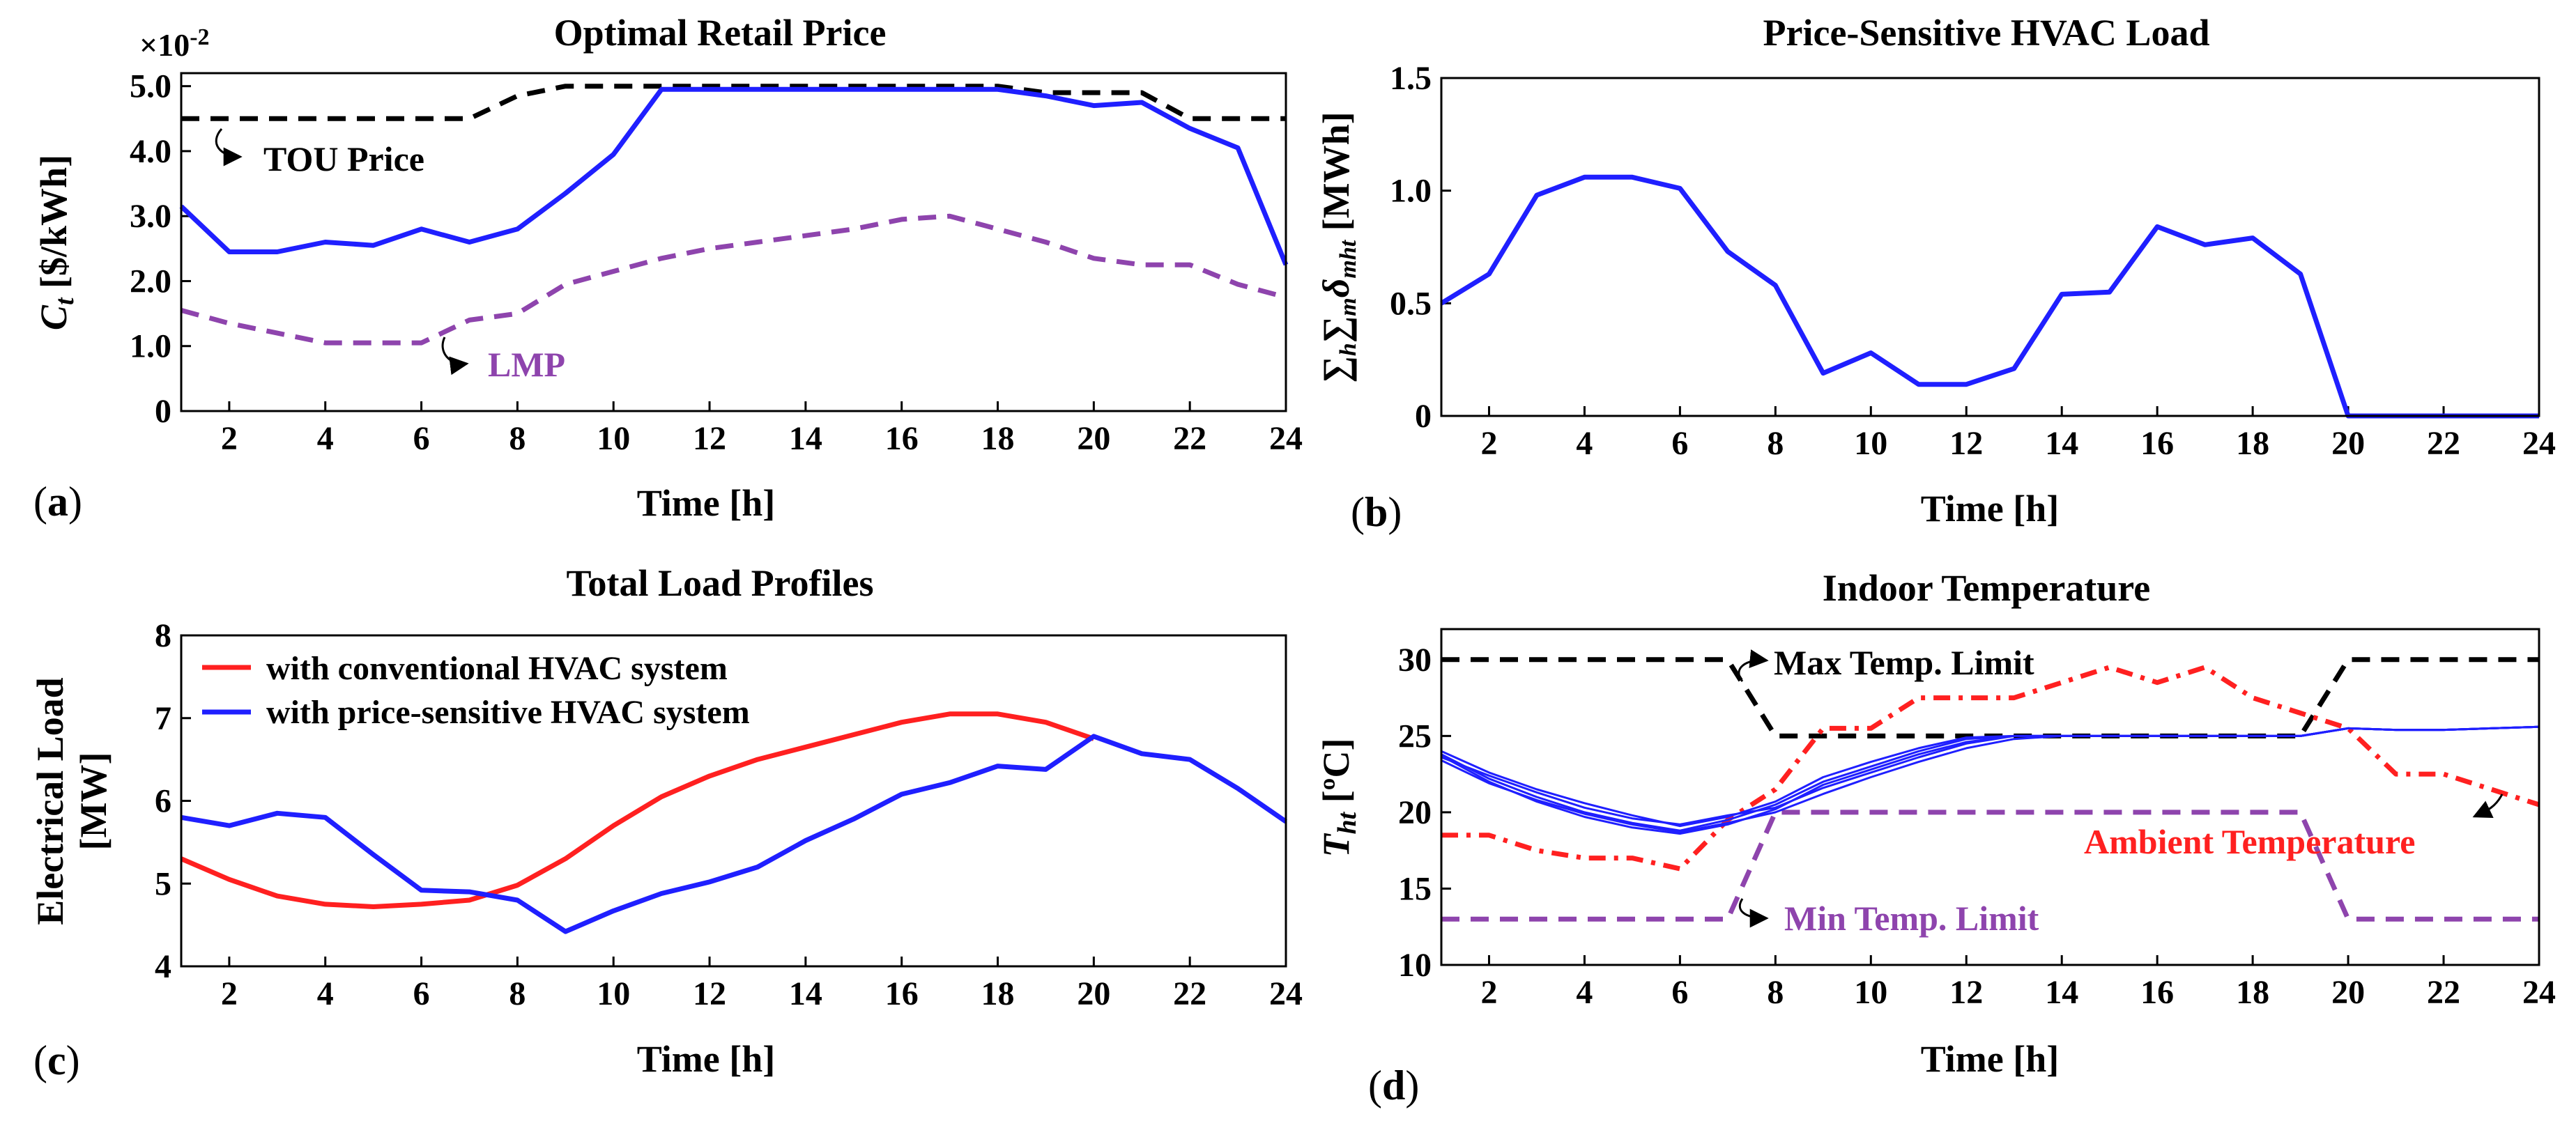 The width and height of the screenshot is (2576, 1137). Describe the element at coordinates (1286, 993) in the screenshot. I see `panel-c-xtick-label: 24` at that location.